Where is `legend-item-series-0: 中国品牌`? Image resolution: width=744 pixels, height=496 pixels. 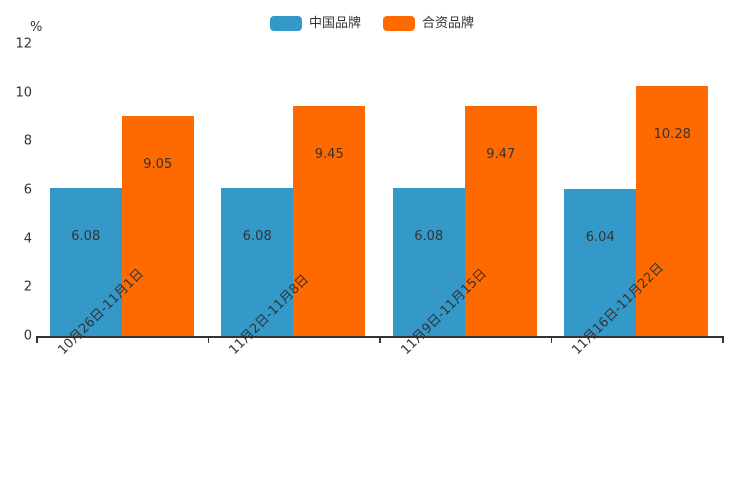
legend-item-series-0: 中国品牌 is located at coordinates (315, 23).